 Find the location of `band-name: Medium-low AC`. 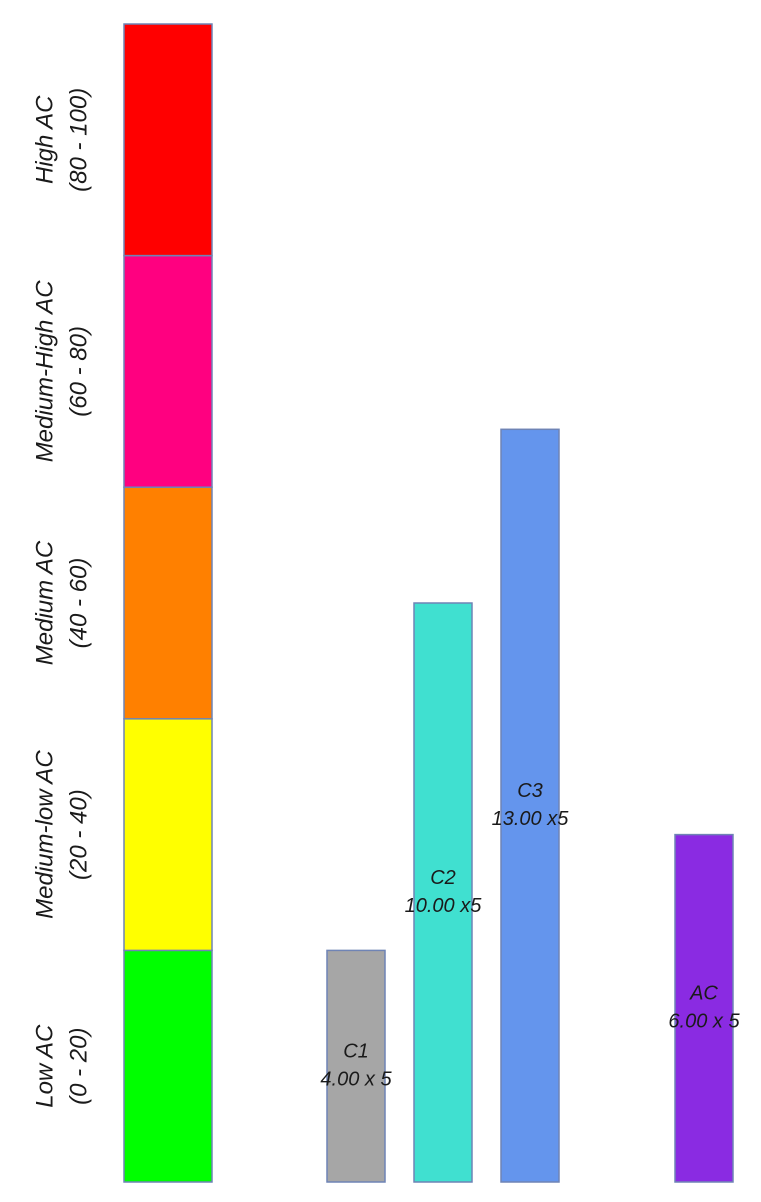

band-name: Medium-low AC is located at coordinates (44, 834).